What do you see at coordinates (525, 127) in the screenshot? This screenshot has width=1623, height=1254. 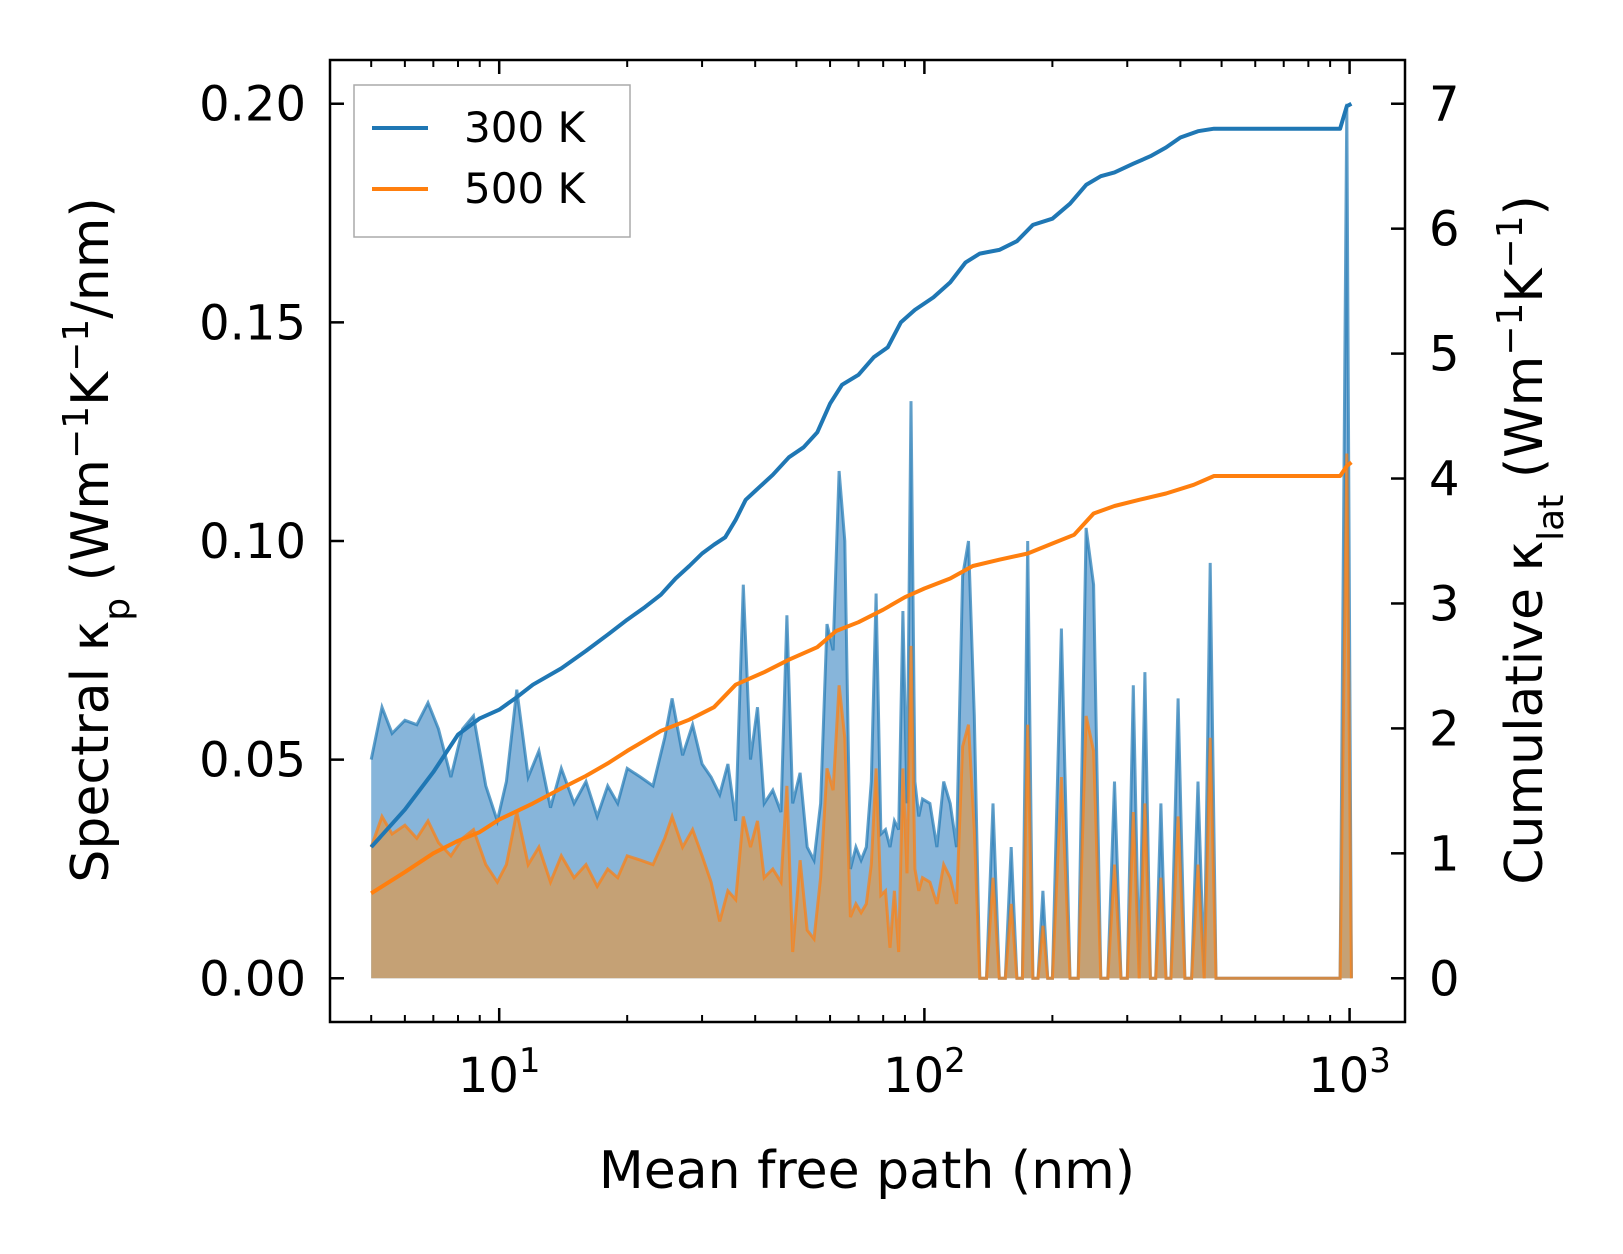 I see `legend-label-300k: 300 K` at bounding box center [525, 127].